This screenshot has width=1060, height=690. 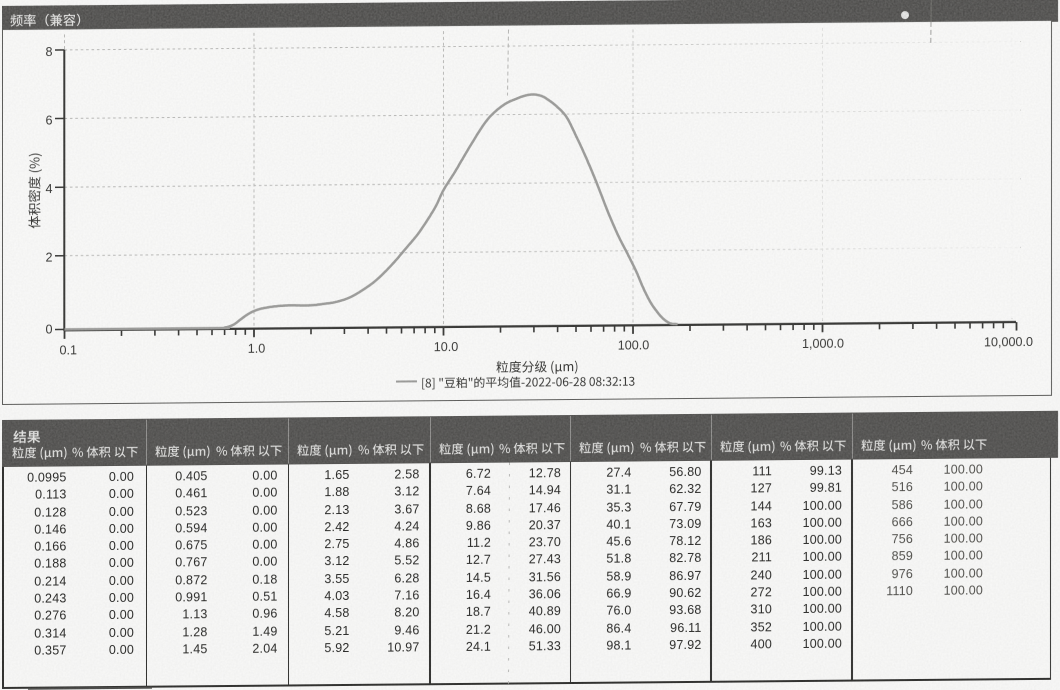 I want to click on svg-text: 10,000.0, so click(x=1008, y=342).